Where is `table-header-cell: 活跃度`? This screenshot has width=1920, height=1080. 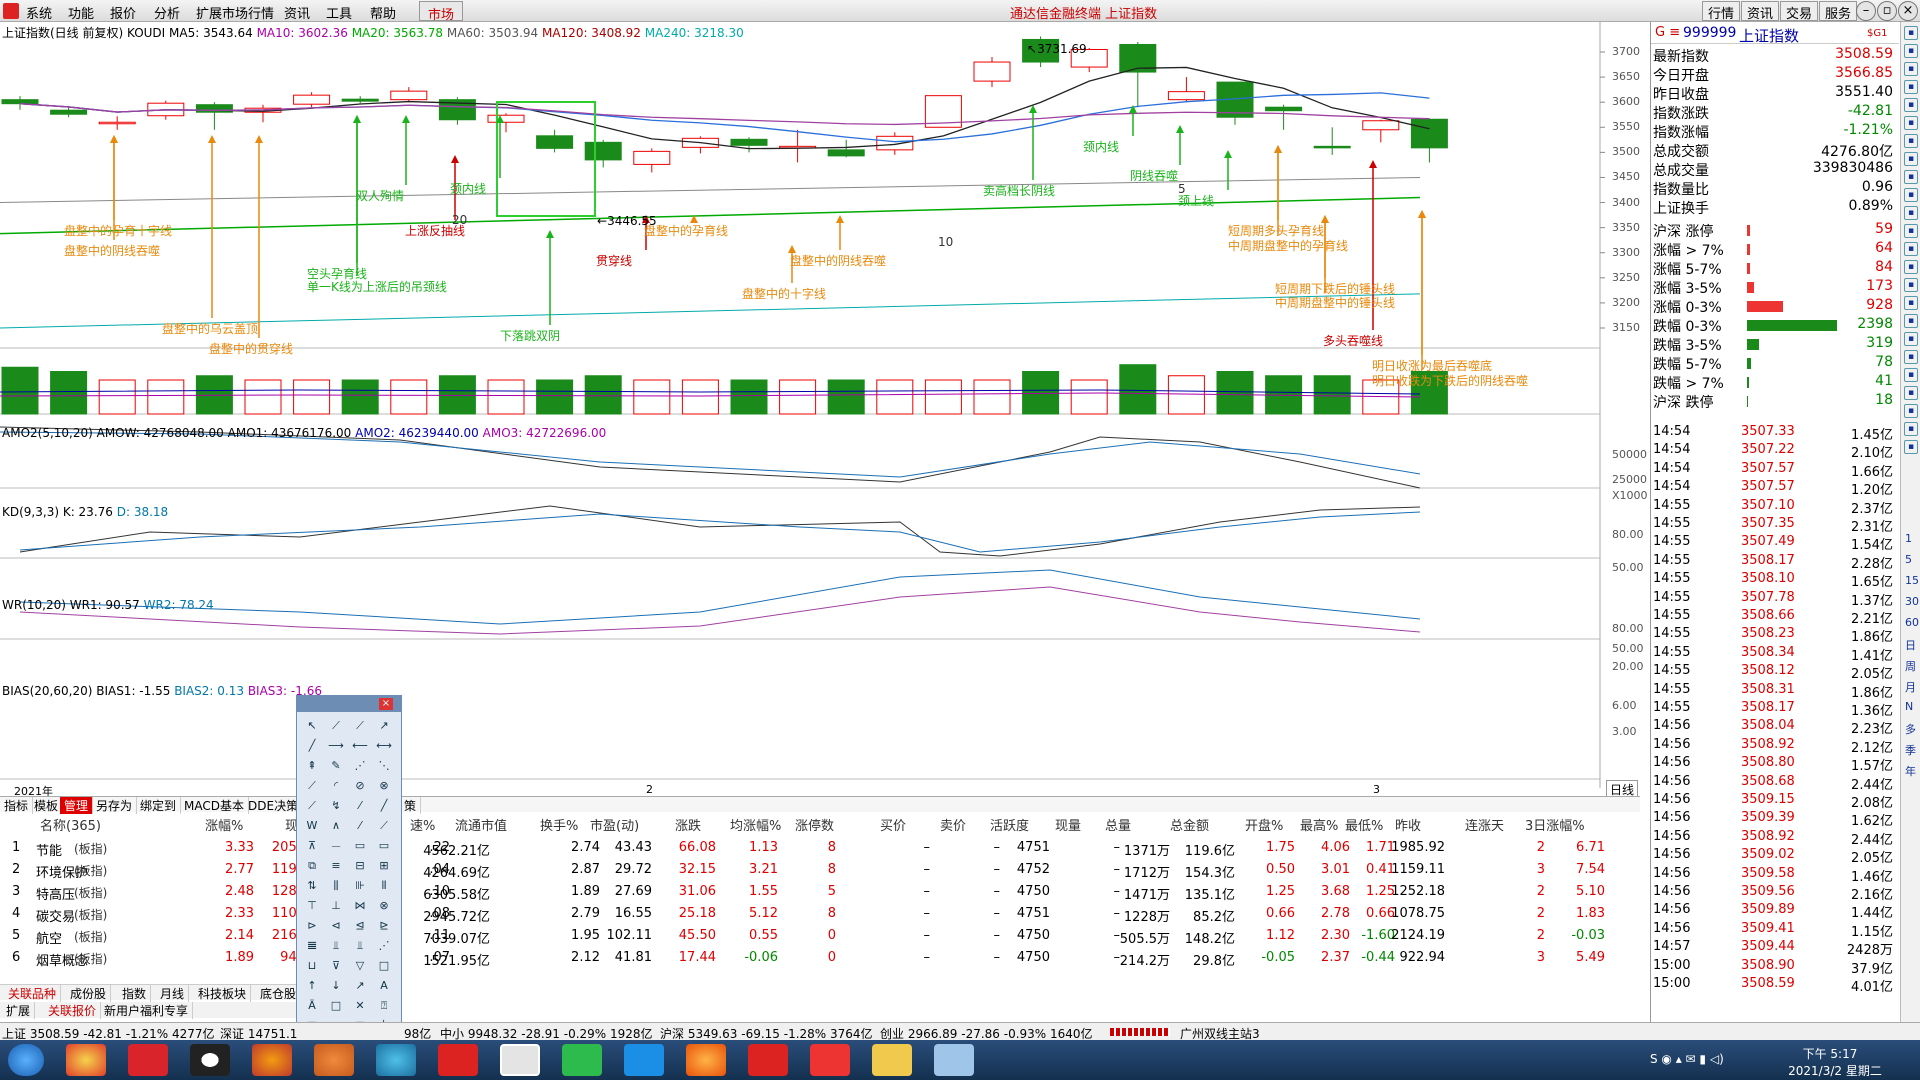 table-header-cell: 活跃度 is located at coordinates (1010, 826).